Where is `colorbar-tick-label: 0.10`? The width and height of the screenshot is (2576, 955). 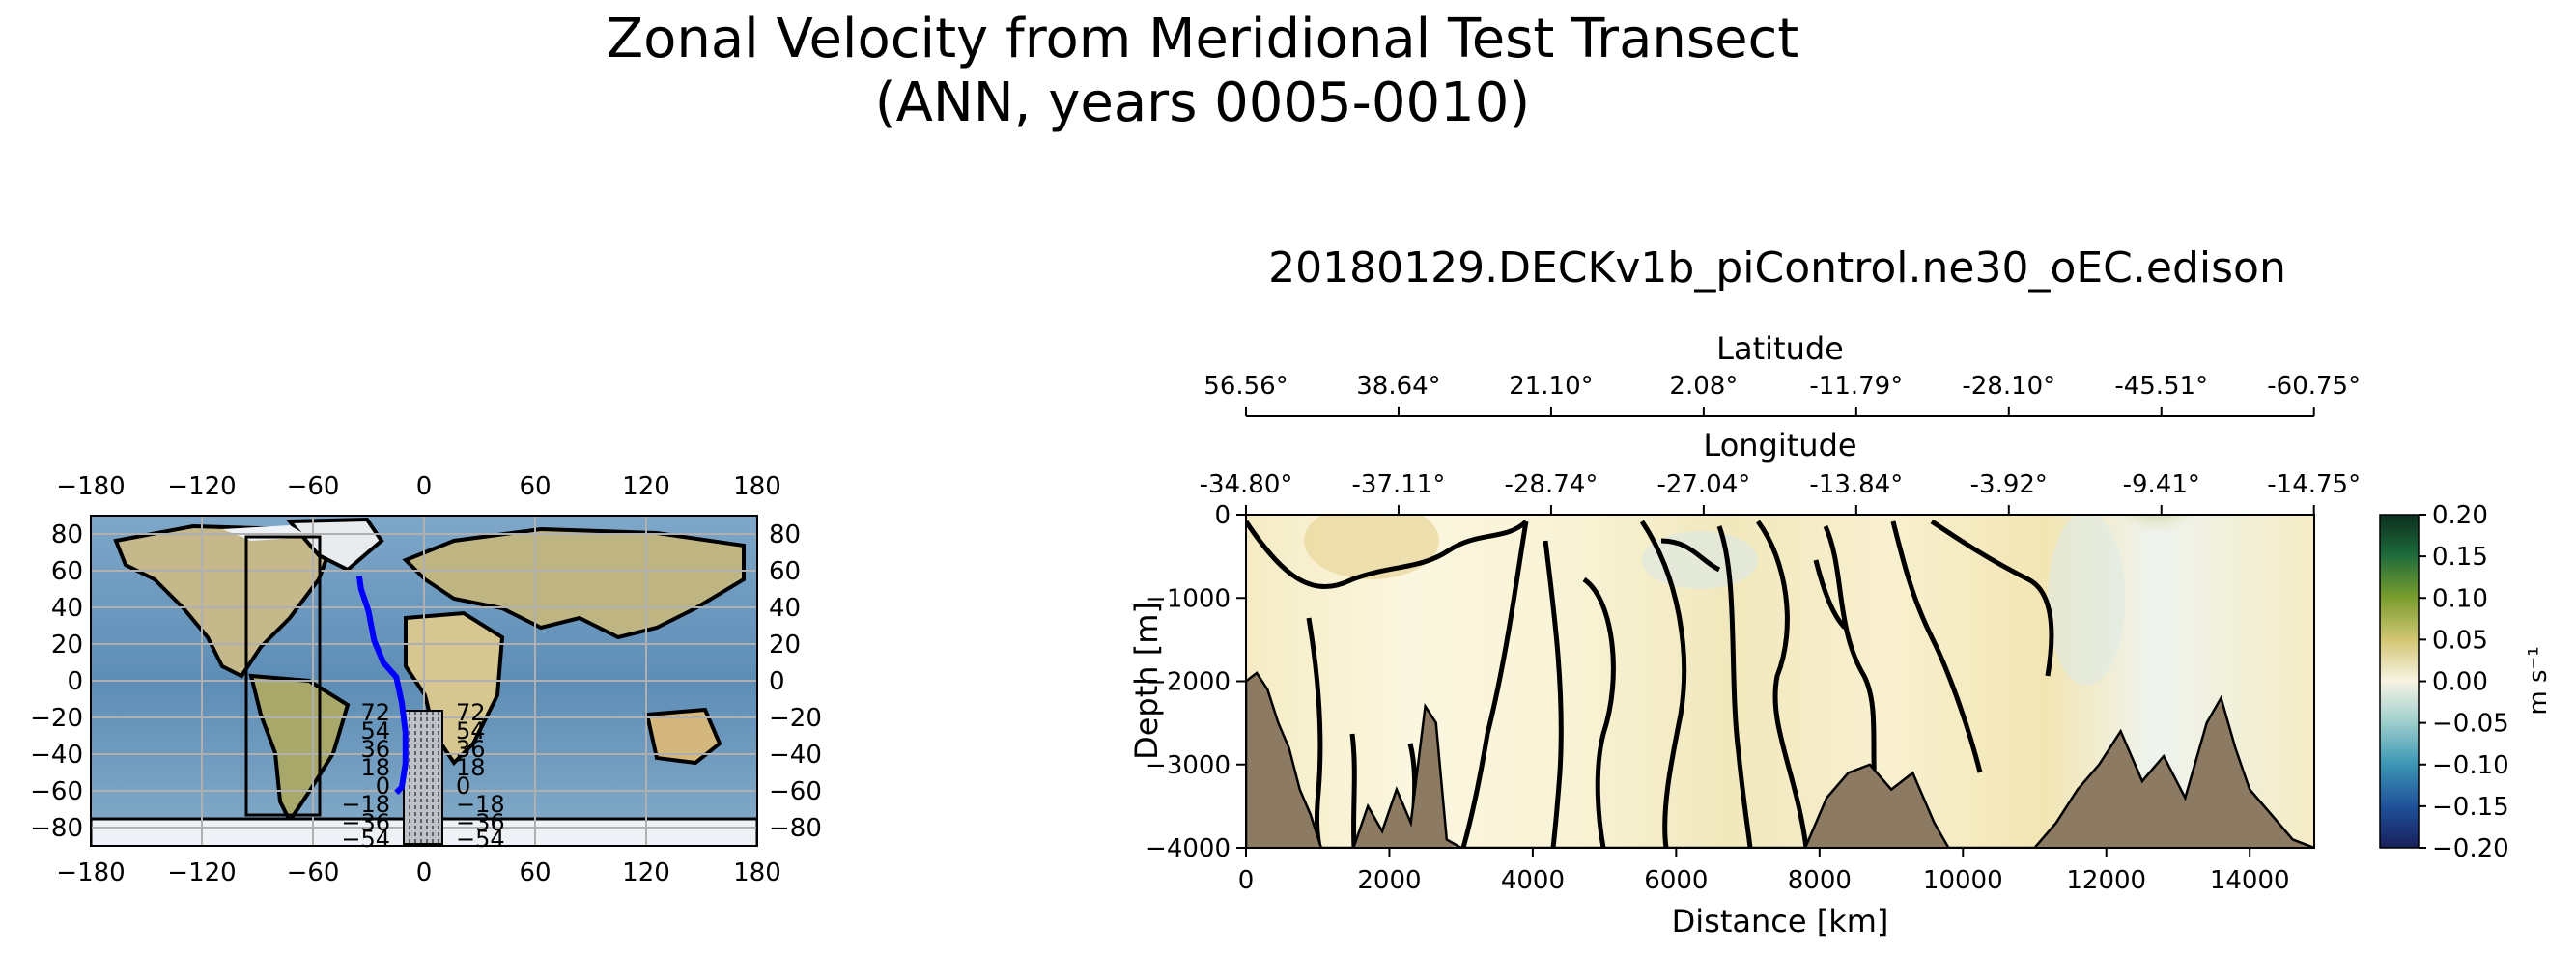
colorbar-tick-label: 0.10 is located at coordinates (2460, 598).